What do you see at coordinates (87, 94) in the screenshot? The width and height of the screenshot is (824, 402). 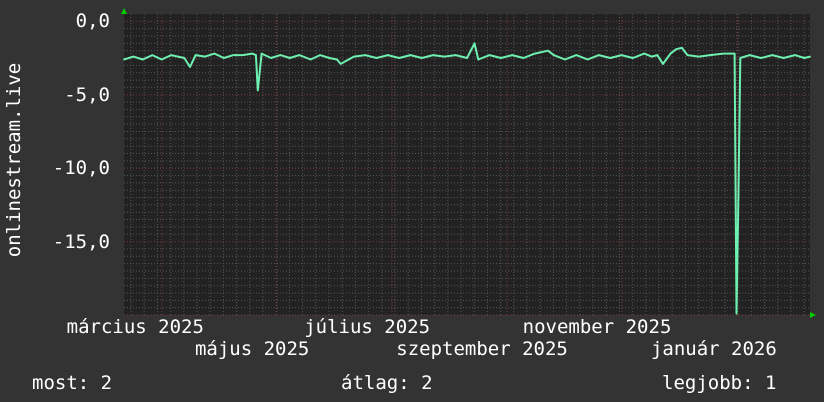 I see `y-tick-label: -5,0` at bounding box center [87, 94].